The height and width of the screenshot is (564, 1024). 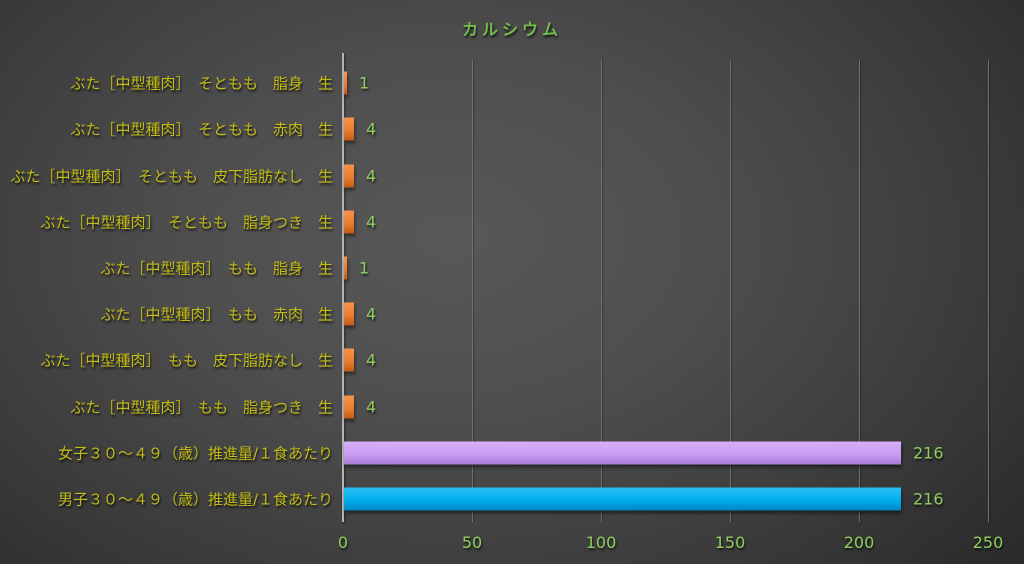 What do you see at coordinates (601, 542) in the screenshot?
I see `x-tick-label: 100` at bounding box center [601, 542].